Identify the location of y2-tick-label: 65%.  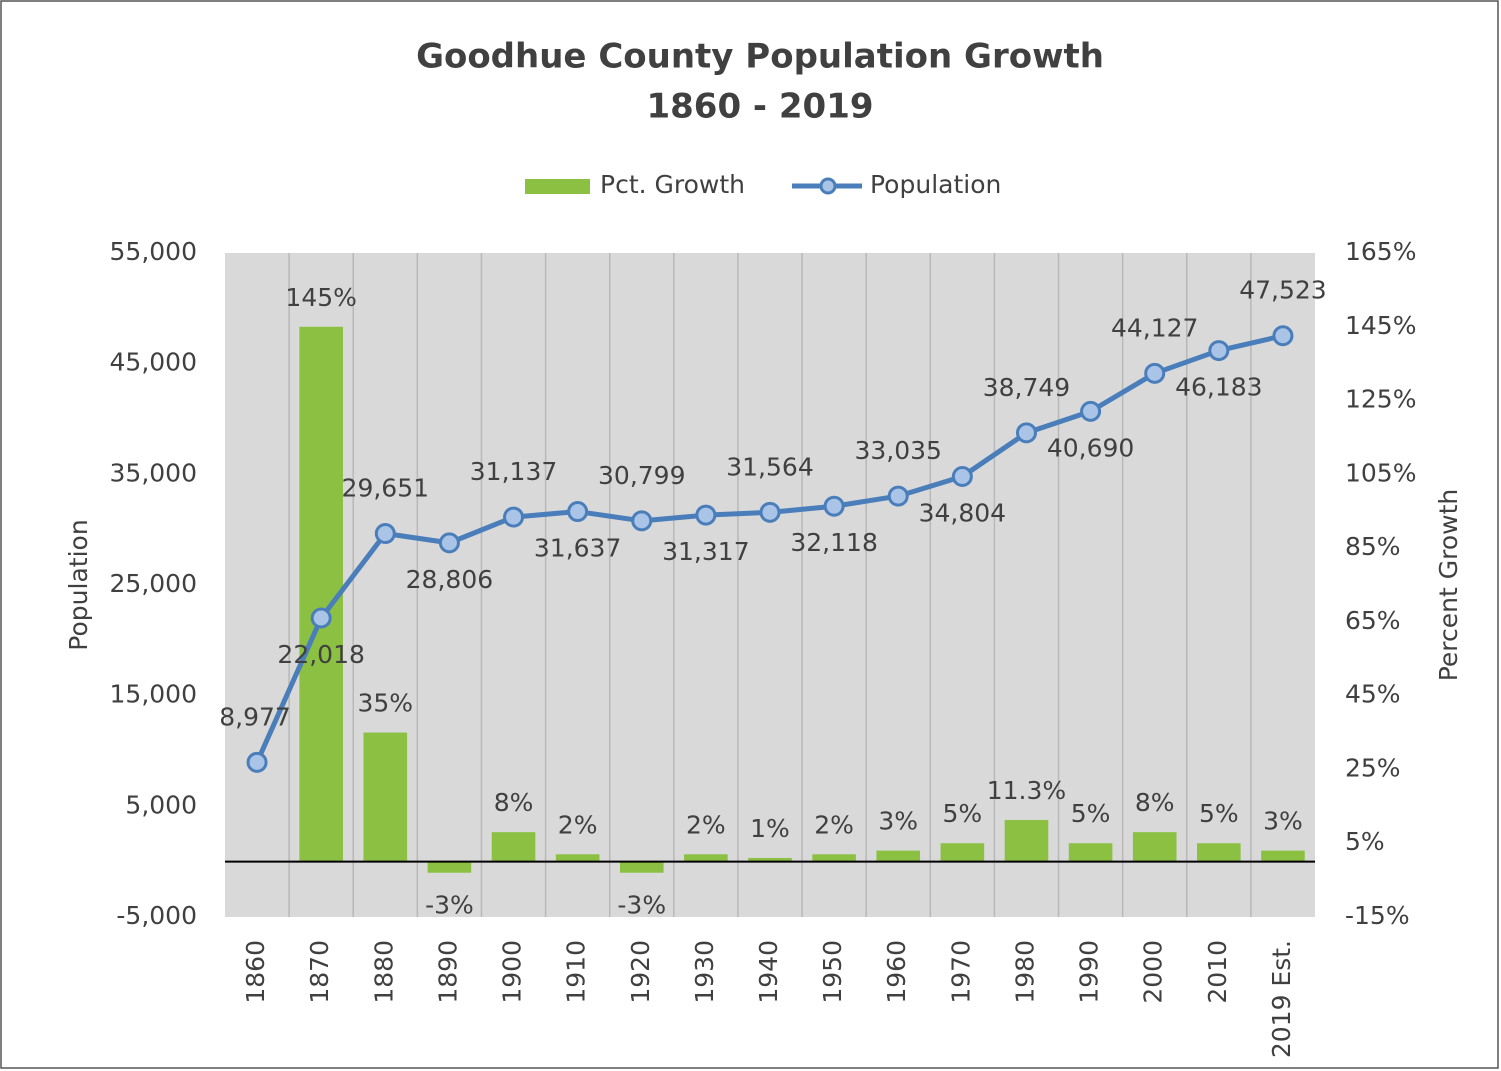
(1373, 620).